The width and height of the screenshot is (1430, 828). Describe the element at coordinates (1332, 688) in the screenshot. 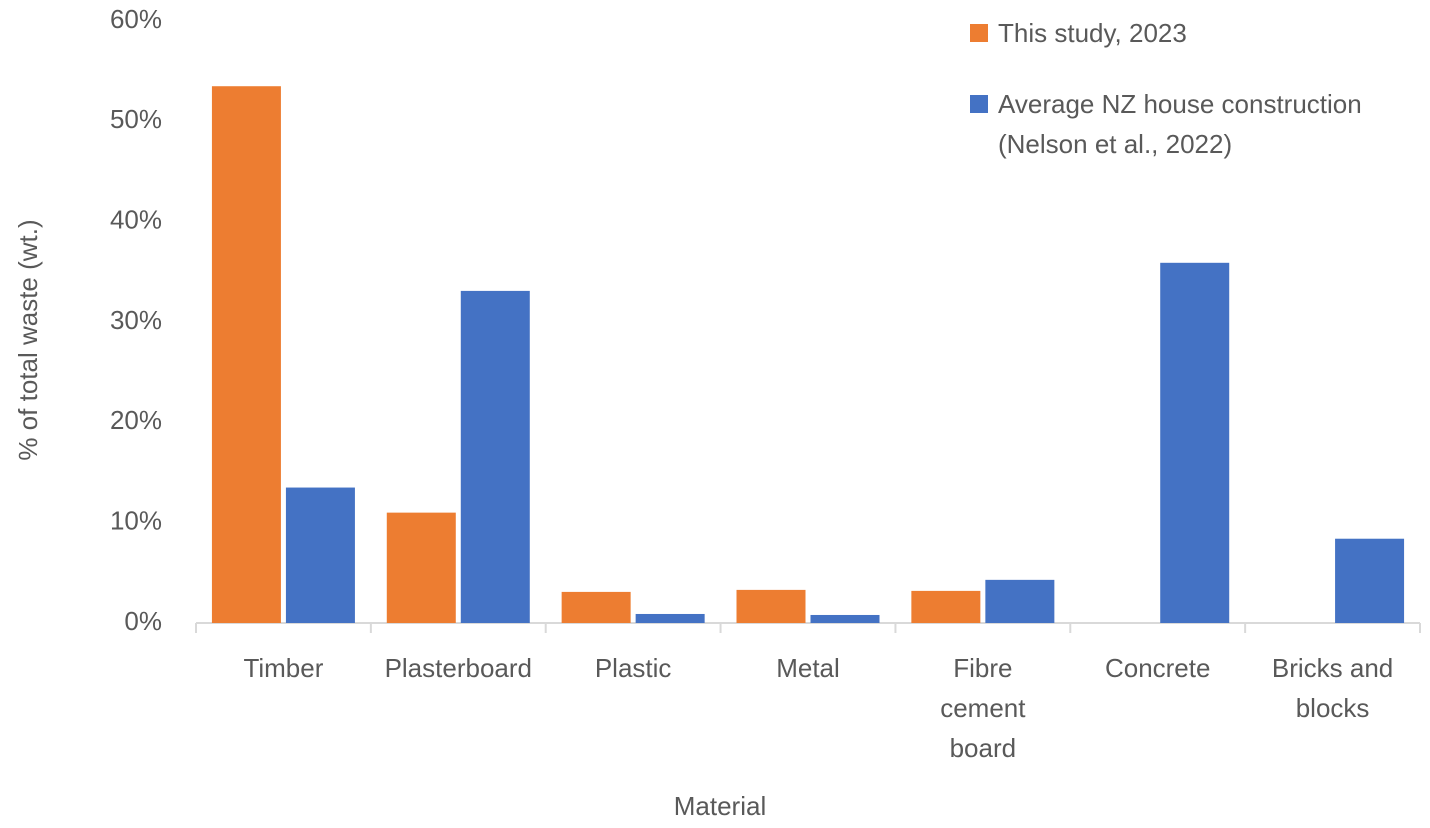

I see `x-tick-label: Bricks and blocks` at that location.